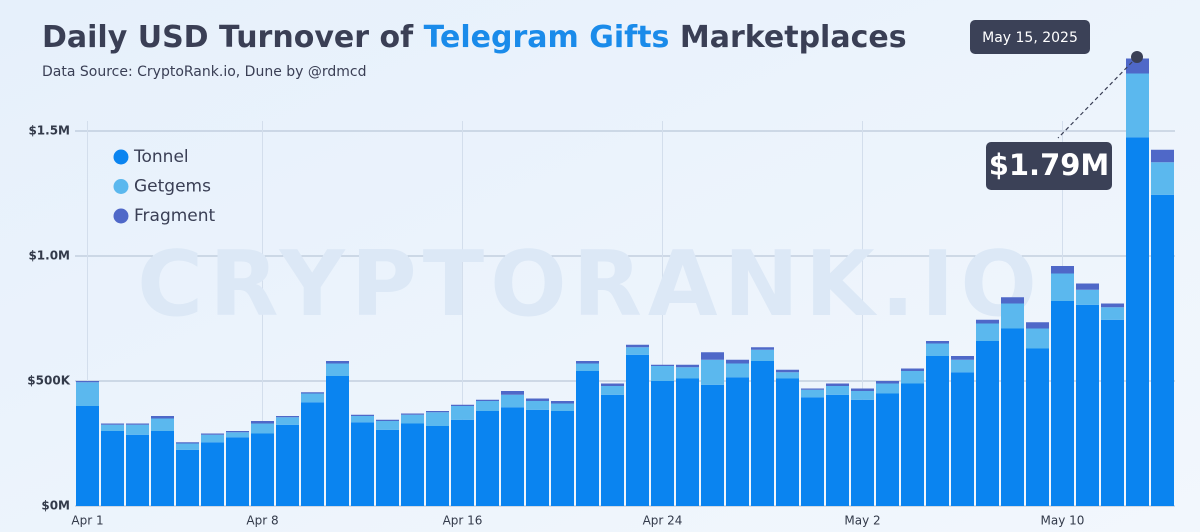  What do you see at coordinates (1137, 57) in the screenshot?
I see `annotation-dot` at bounding box center [1137, 57].